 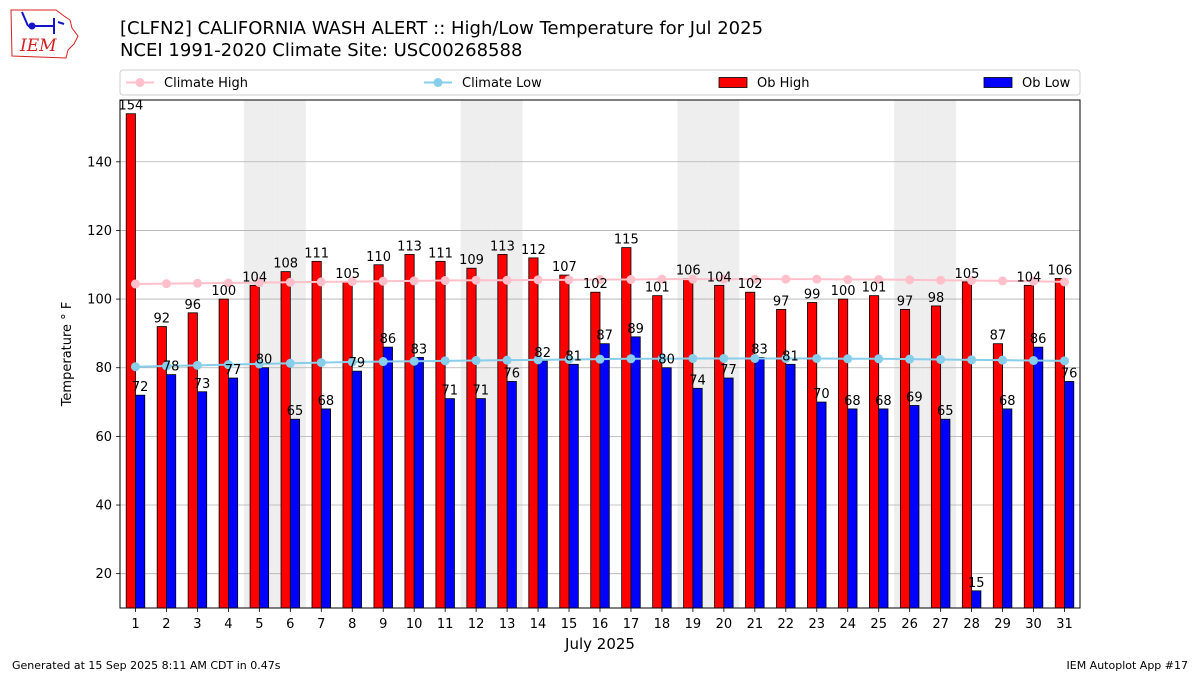 What do you see at coordinates (67, 355) in the screenshot?
I see `y-axis-label: Temperature ° F` at bounding box center [67, 355].